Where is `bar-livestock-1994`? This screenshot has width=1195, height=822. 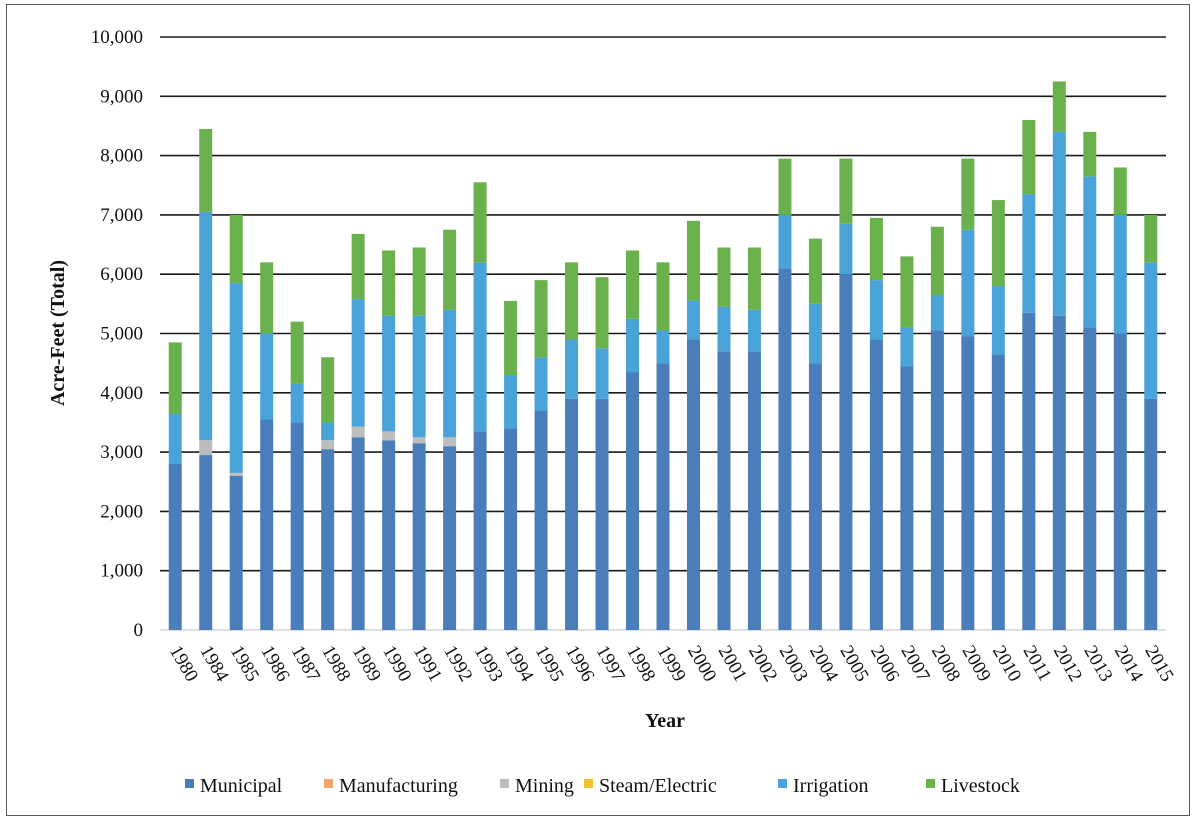
bar-livestock-1994 is located at coordinates (511, 338).